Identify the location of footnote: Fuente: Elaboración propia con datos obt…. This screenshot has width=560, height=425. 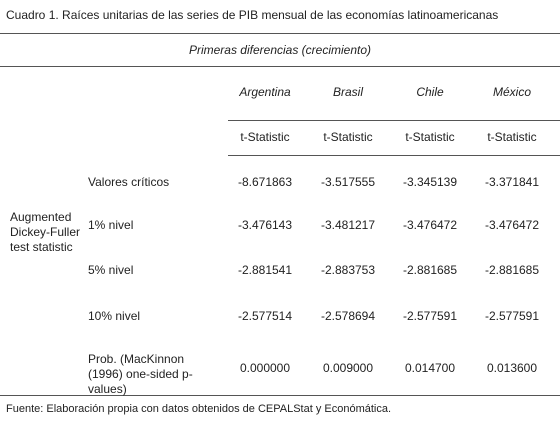
(199, 409).